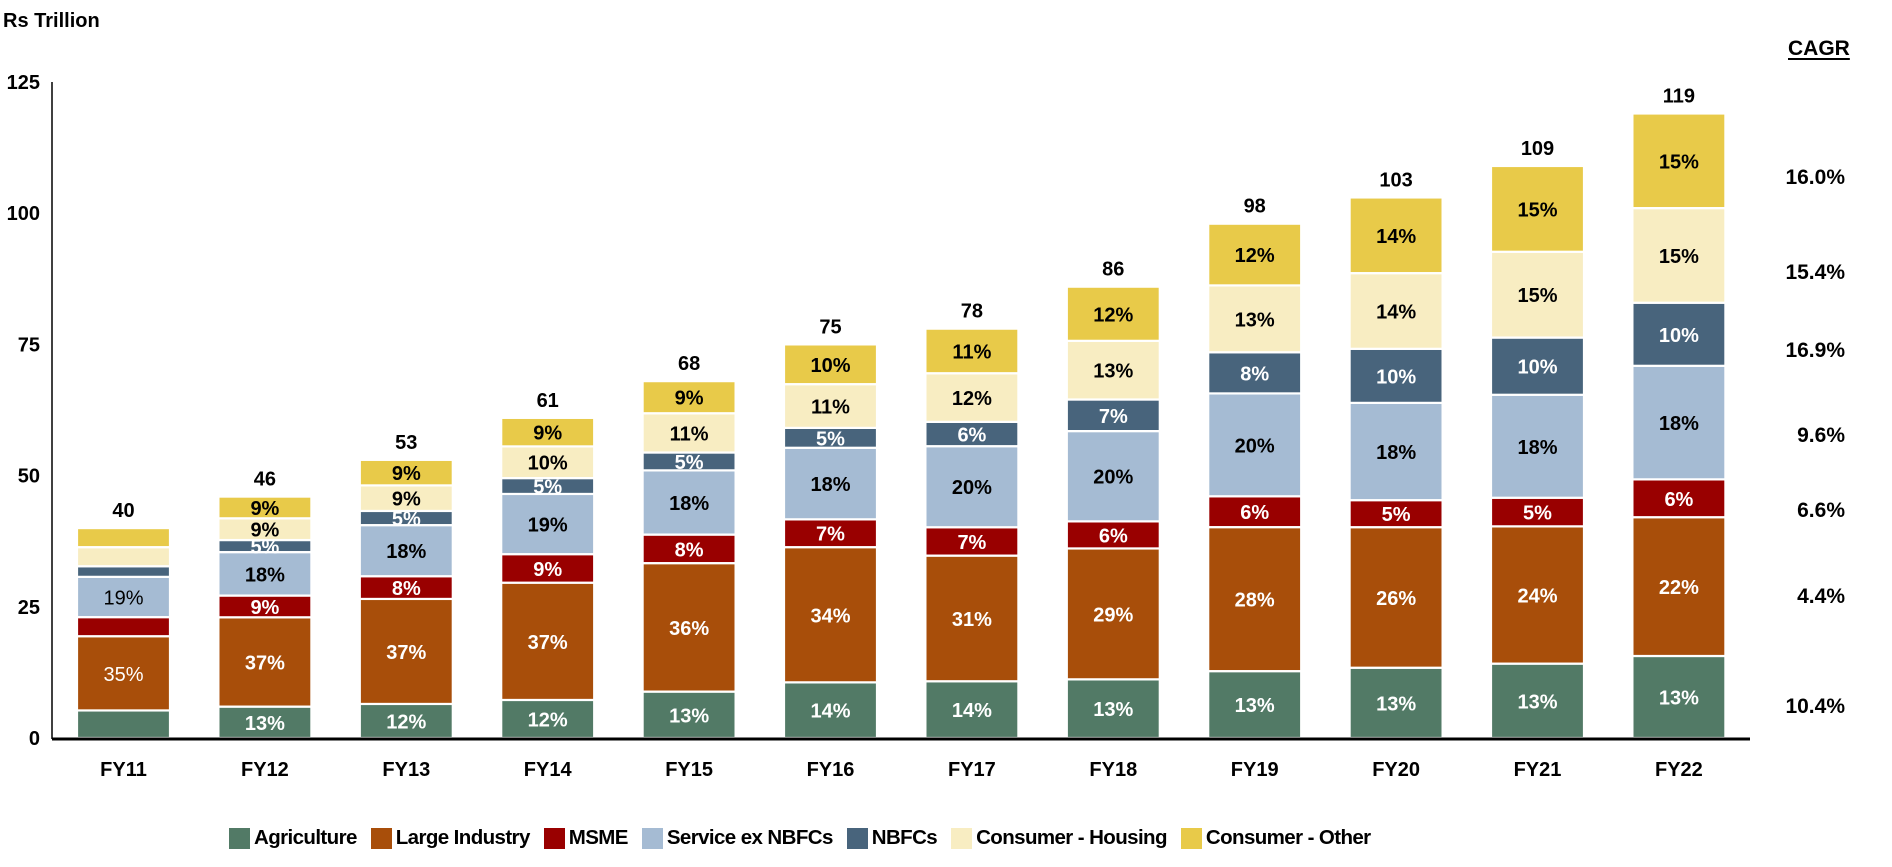 The image size is (1892, 867). What do you see at coordinates (123, 511) in the screenshot?
I see `bar-total-label: 40` at bounding box center [123, 511].